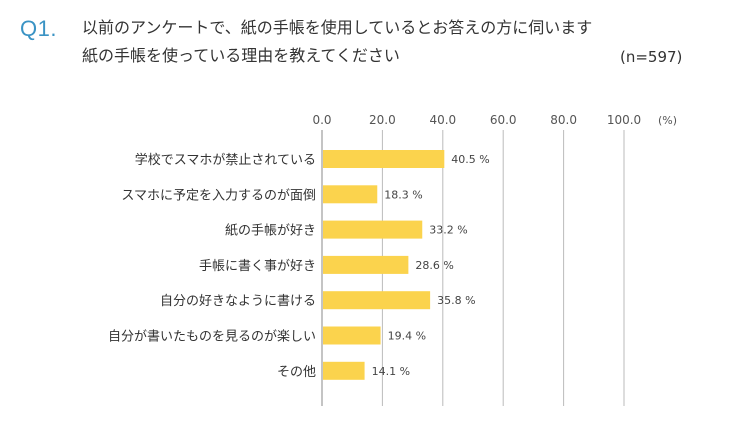 The height and width of the screenshot is (440, 740). I want to click on category-label: スマホに予定を入力するのが面倒, so click(218, 195).